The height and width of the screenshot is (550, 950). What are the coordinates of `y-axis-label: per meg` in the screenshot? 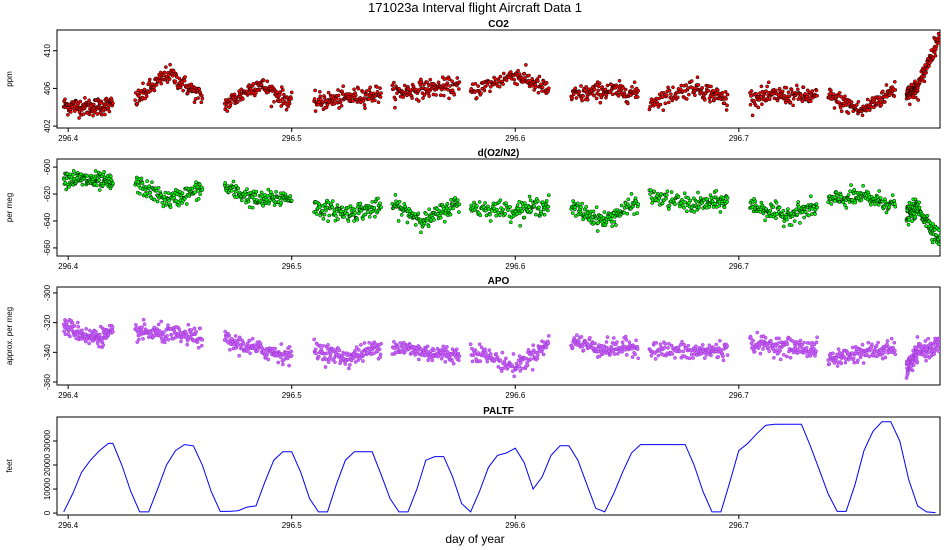 It's located at (9, 207).